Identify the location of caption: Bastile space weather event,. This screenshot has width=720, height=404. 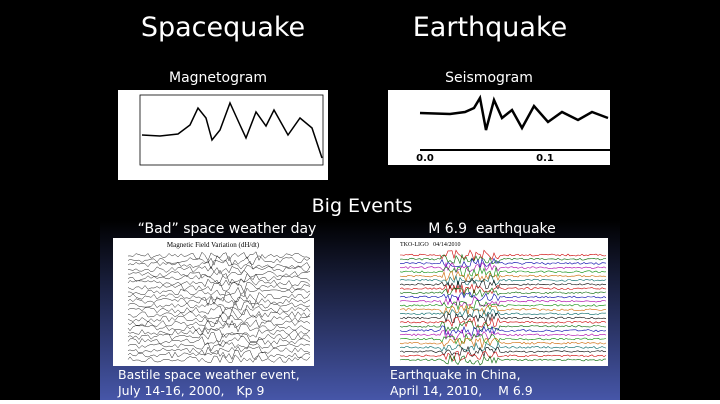
(209, 374).